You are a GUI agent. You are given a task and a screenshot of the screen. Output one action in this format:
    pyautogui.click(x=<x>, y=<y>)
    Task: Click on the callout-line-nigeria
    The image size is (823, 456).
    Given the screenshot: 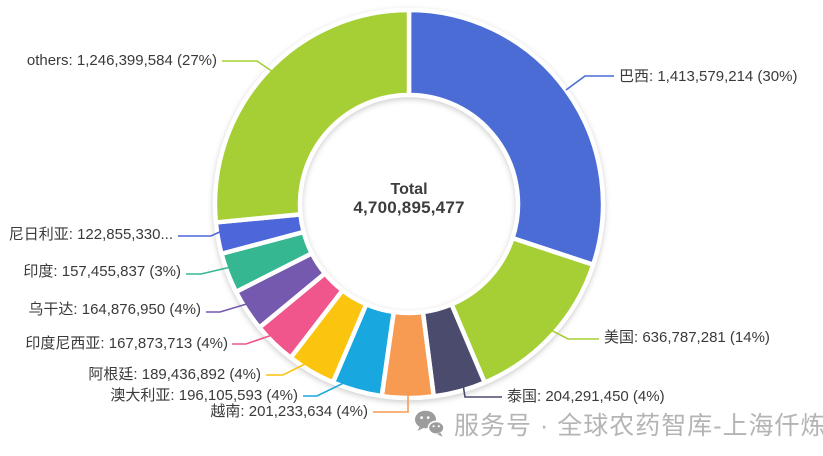 What is the action you would take?
    pyautogui.click(x=202, y=232)
    